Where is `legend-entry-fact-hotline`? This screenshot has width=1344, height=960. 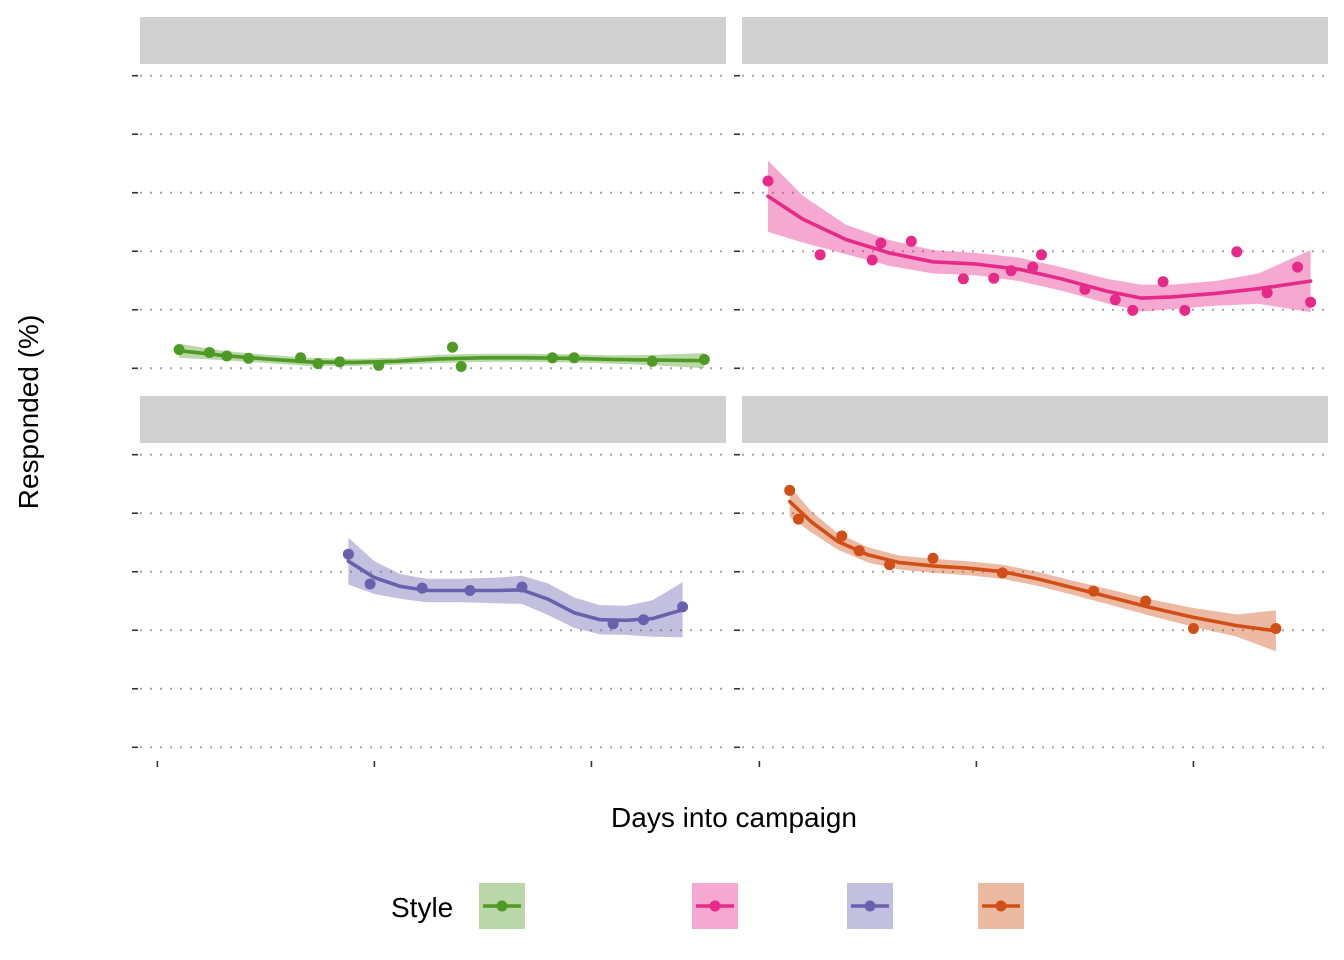 legend-entry-fact-hotline is located at coordinates (502, 906).